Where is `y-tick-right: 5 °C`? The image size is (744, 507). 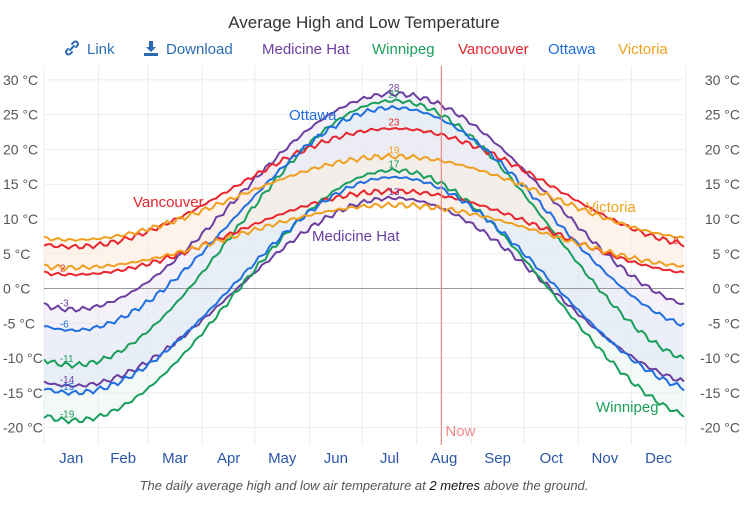
y-tick-right: 5 °C is located at coordinates (726, 254).